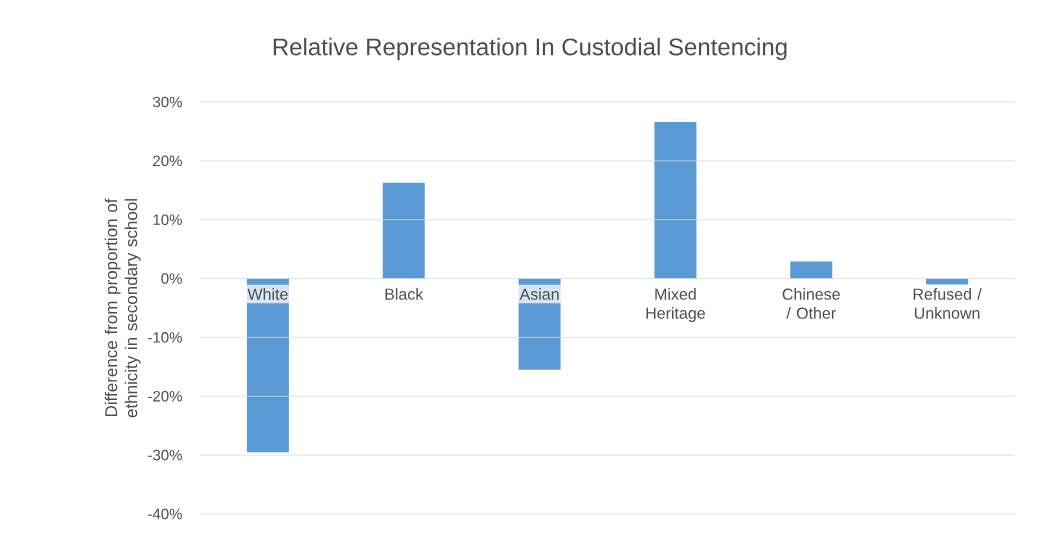 This screenshot has height=537, width=1039. Describe the element at coordinates (122, 308) in the screenshot. I see `y-axis-title: Difference from proportion of ethnicity in secondary school` at that location.